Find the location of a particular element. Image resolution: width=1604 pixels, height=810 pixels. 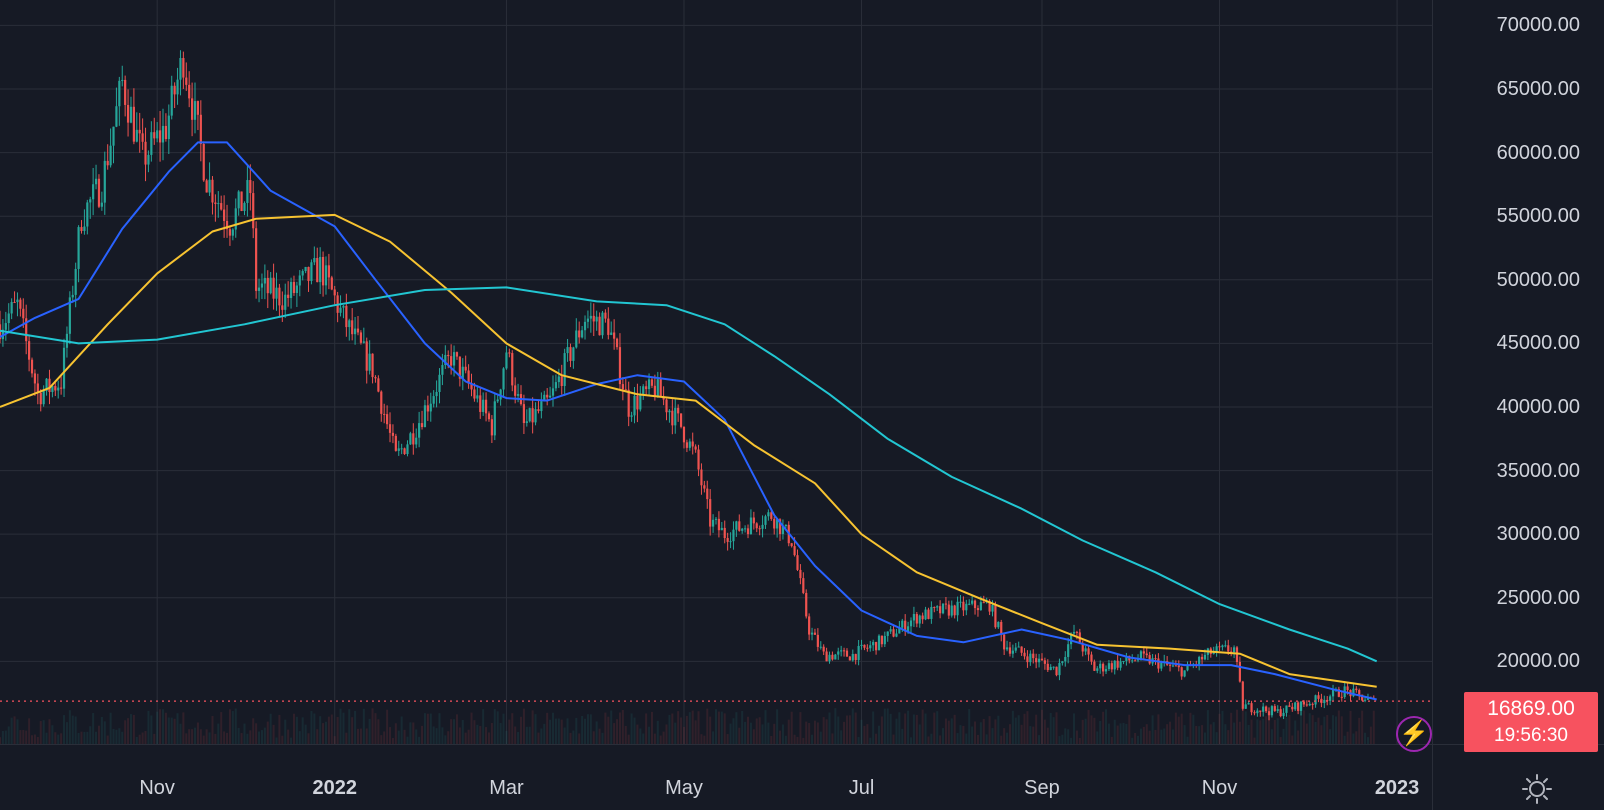

gear-icon is located at coordinates (1537, 789).